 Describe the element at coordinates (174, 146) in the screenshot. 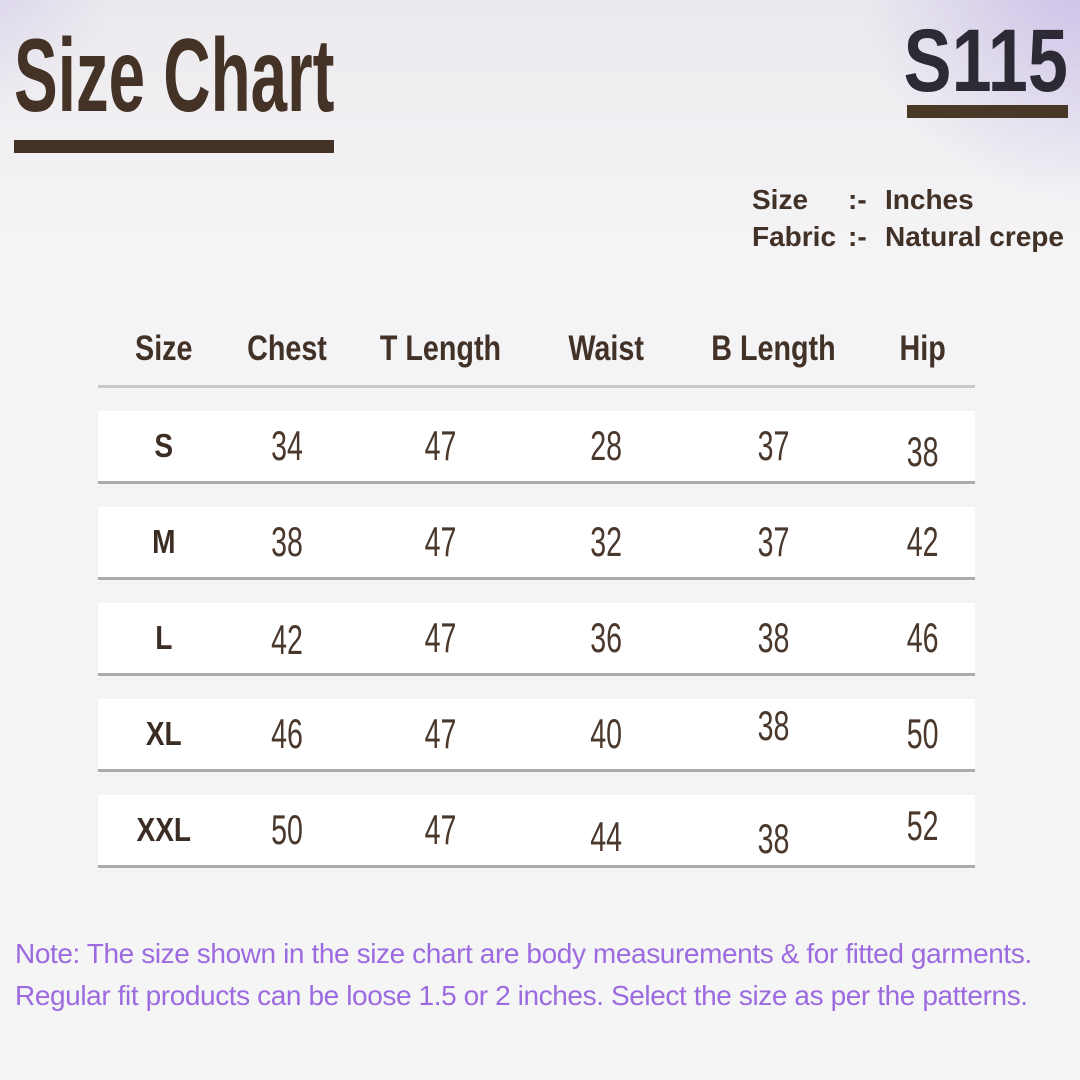

I see `title-underline` at that location.